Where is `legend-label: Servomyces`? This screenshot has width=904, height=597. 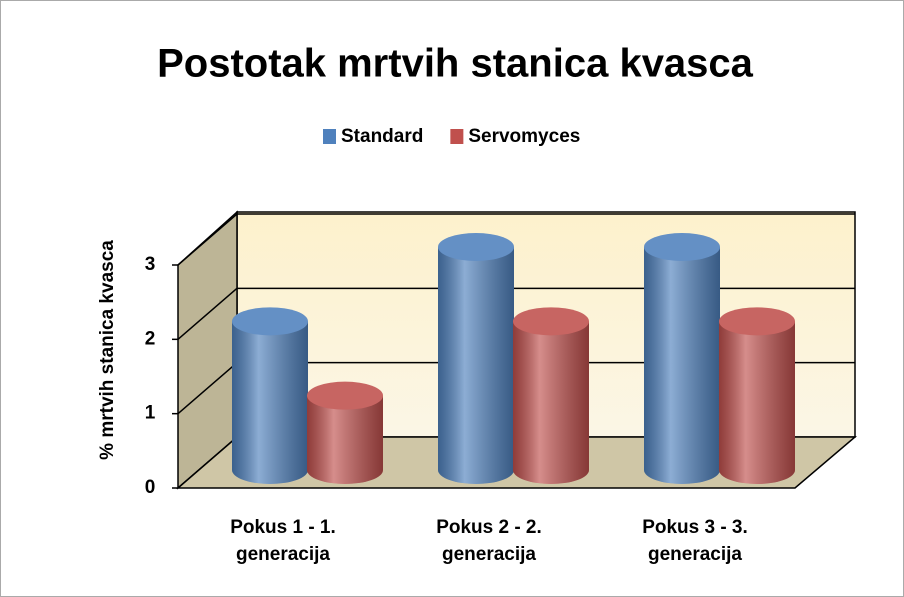
legend-label: Servomyces is located at coordinates (524, 136).